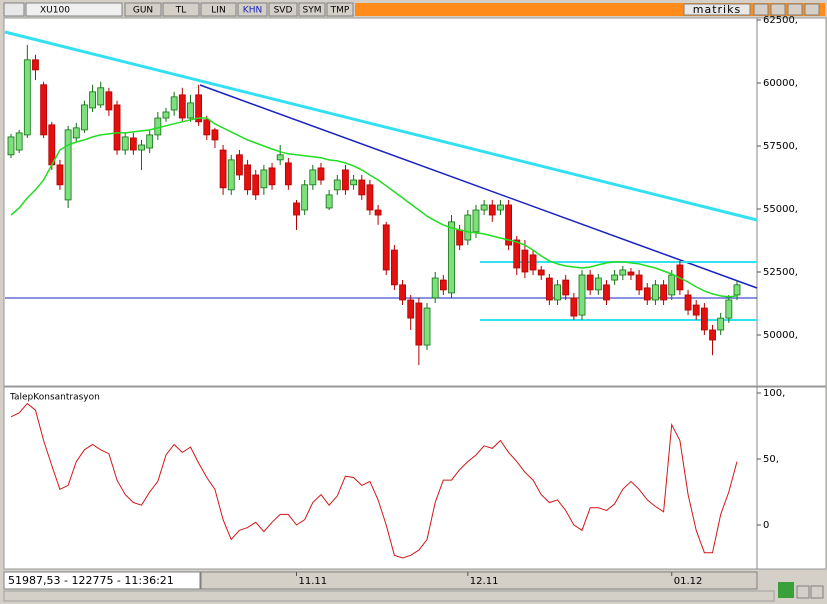 This screenshot has height=604, width=827. What do you see at coordinates (717, 9) in the screenshot?
I see `brand: matriks` at bounding box center [717, 9].